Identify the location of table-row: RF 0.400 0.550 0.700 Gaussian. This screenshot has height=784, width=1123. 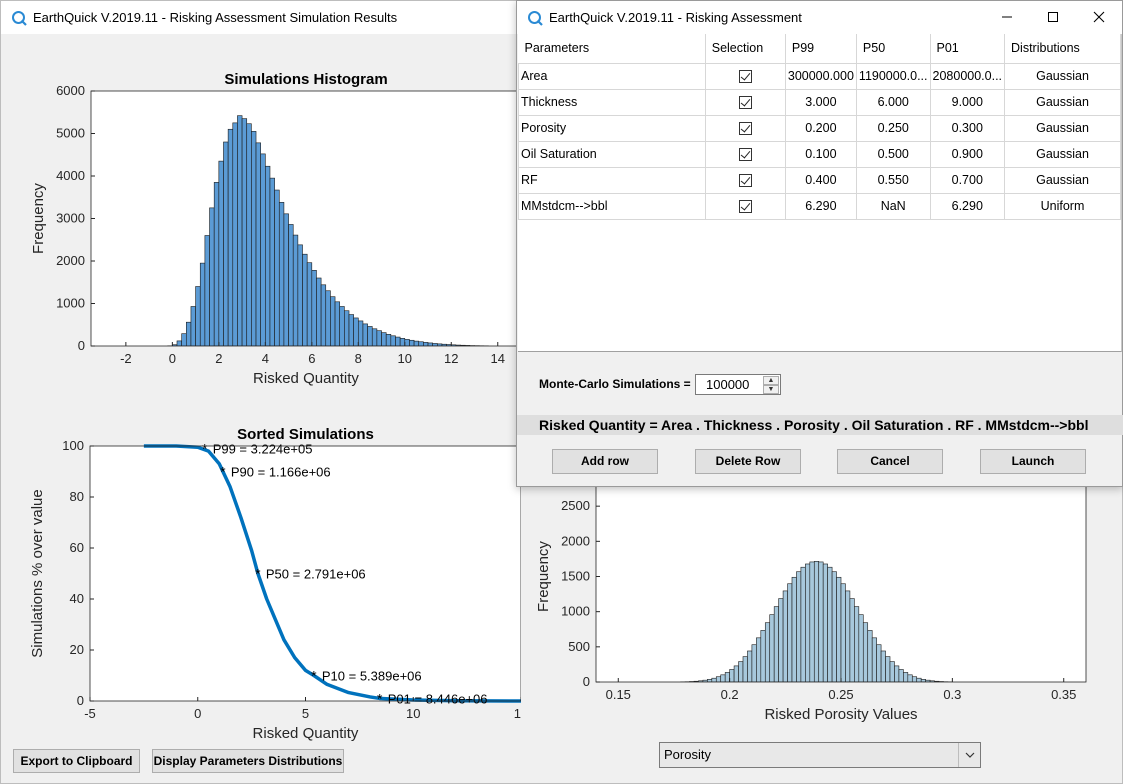
(819, 180).